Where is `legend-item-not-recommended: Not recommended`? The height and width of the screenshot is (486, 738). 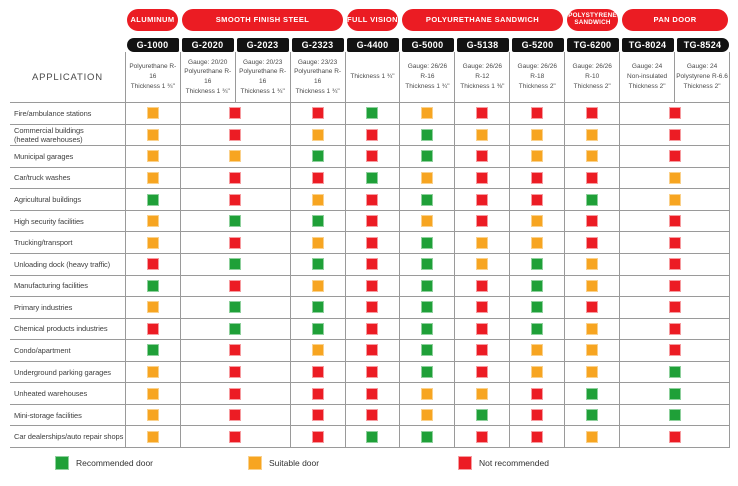
legend-item-not-recommended: Not recommended is located at coordinates (503, 463).